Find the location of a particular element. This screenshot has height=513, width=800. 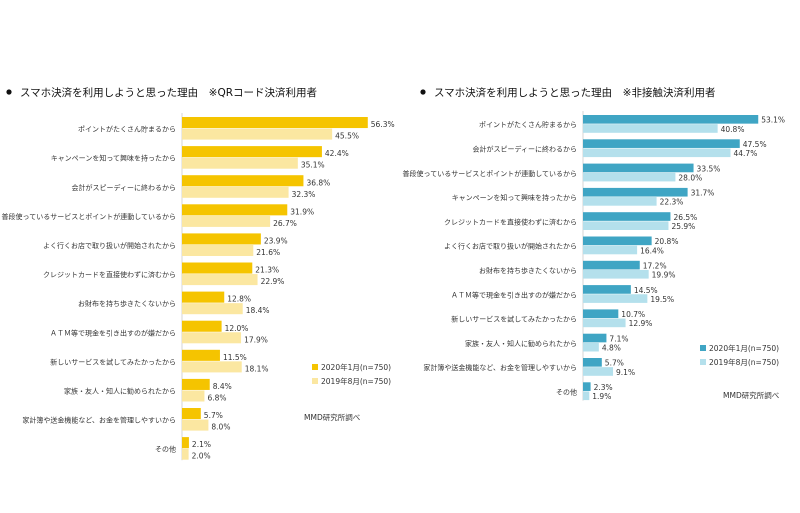

data-label: 11.5% is located at coordinates (235, 357).